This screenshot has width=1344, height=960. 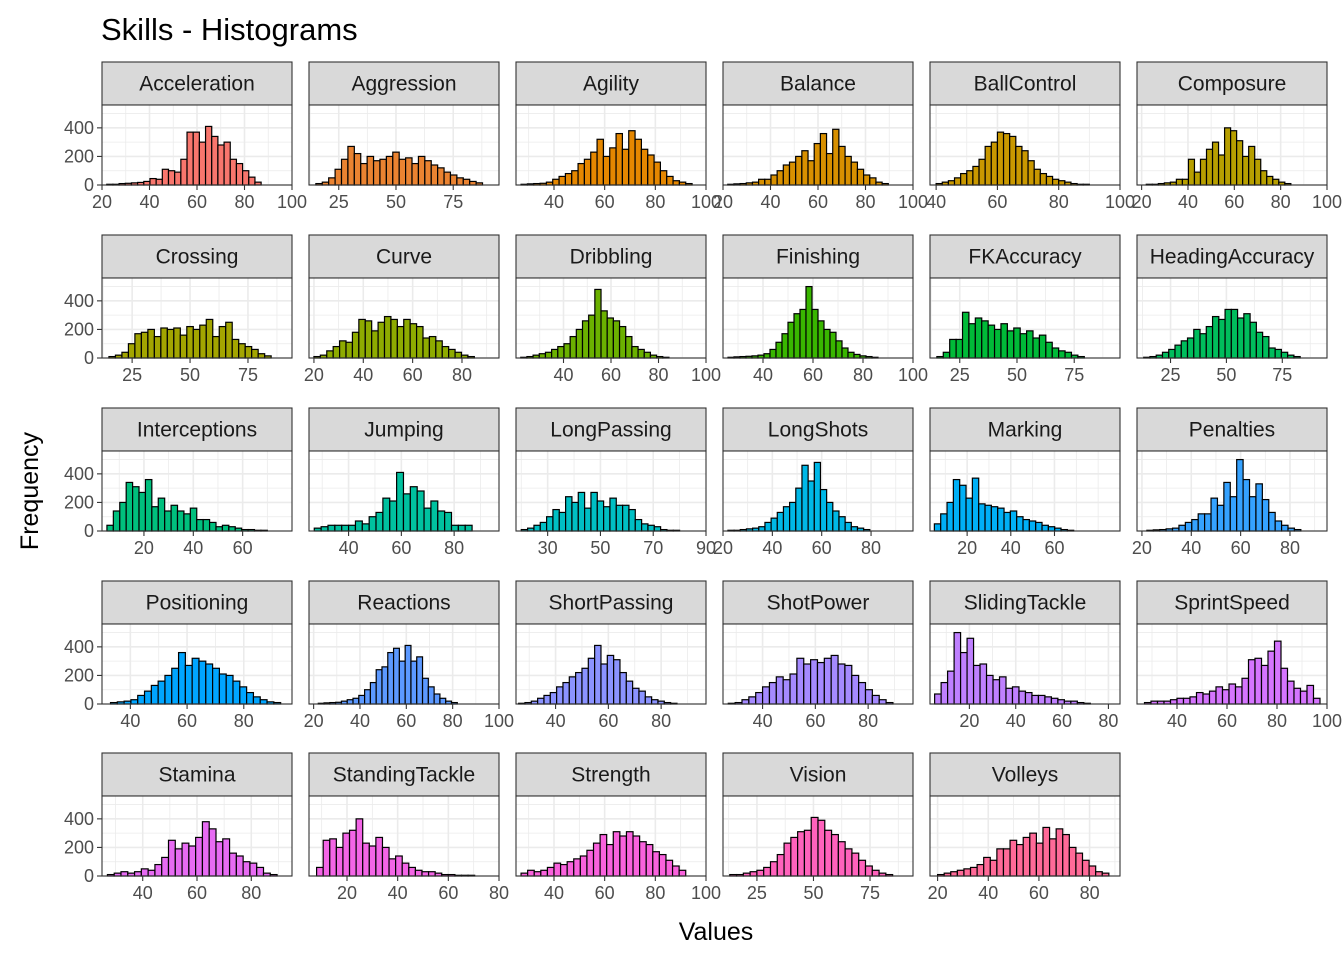 What do you see at coordinates (79, 647) in the screenshot?
I see `y-tick-label: 400` at bounding box center [79, 647].